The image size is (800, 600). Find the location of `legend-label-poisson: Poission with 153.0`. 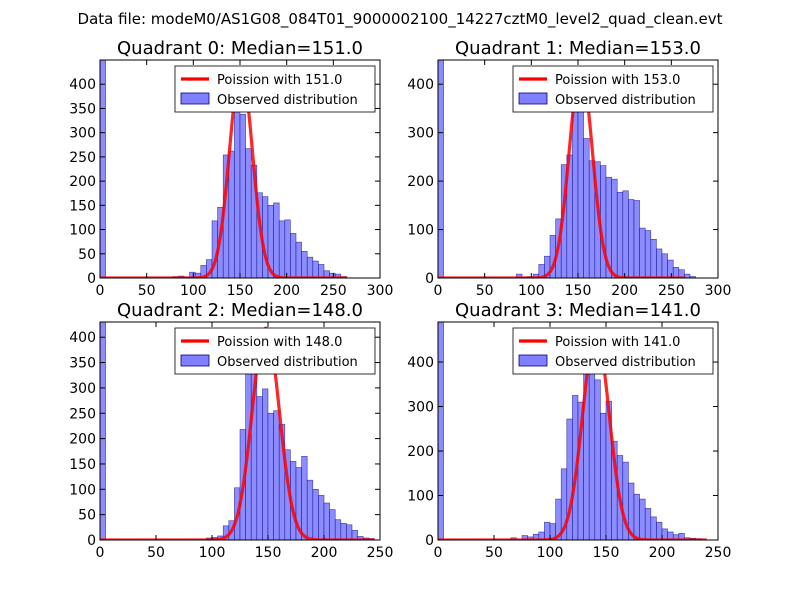

legend-label-poisson: Poission with 153.0 is located at coordinates (617, 80).